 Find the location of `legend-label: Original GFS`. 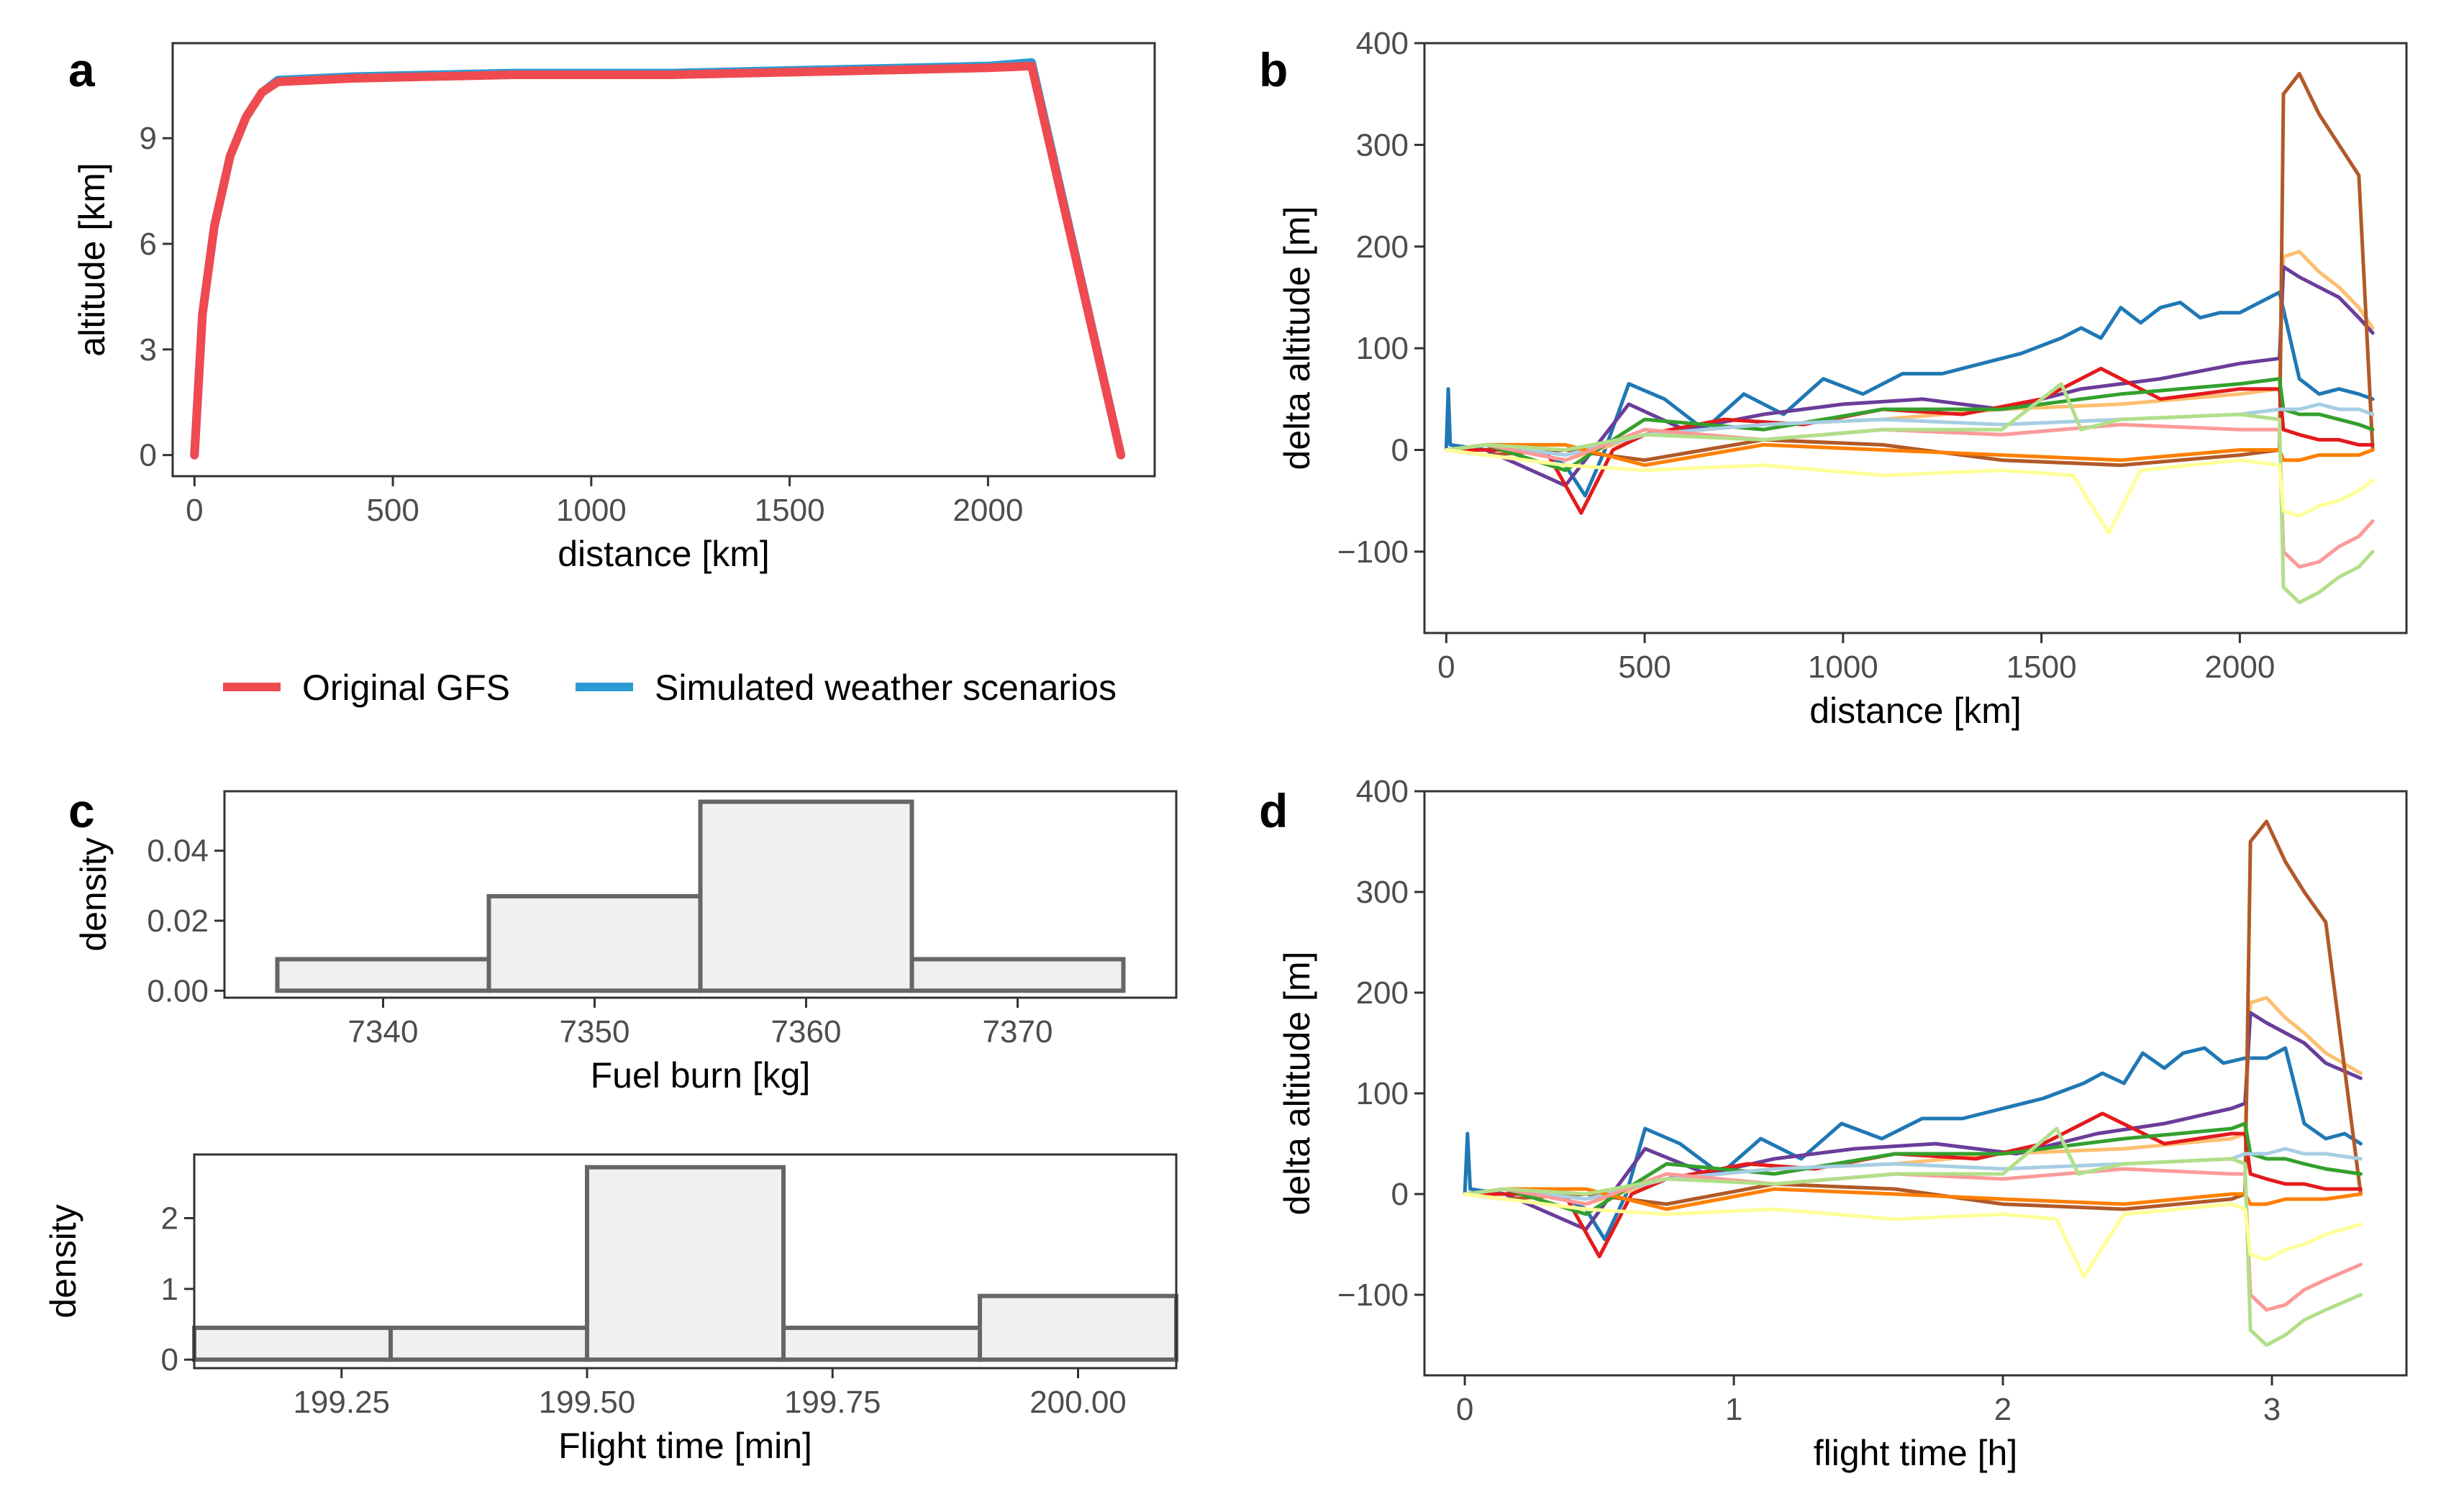

legend-label: Original GFS is located at coordinates (406, 688).